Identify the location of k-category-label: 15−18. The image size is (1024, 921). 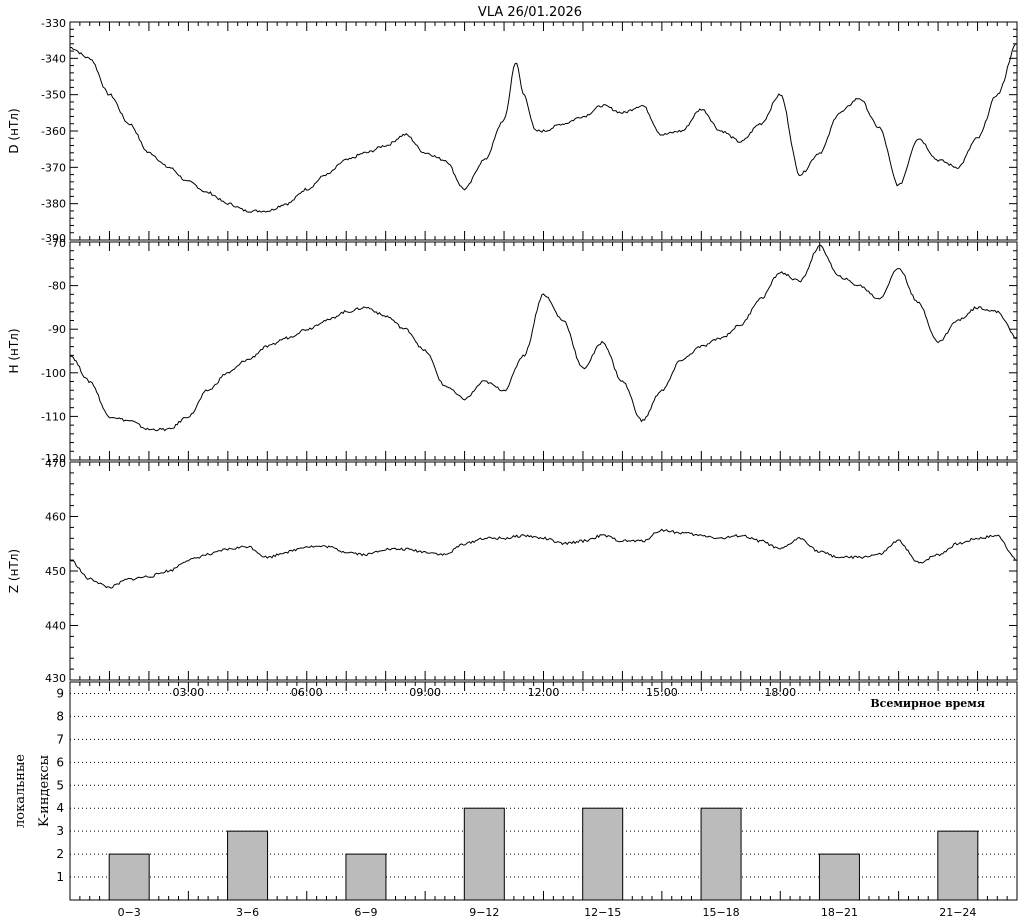
(720, 912).